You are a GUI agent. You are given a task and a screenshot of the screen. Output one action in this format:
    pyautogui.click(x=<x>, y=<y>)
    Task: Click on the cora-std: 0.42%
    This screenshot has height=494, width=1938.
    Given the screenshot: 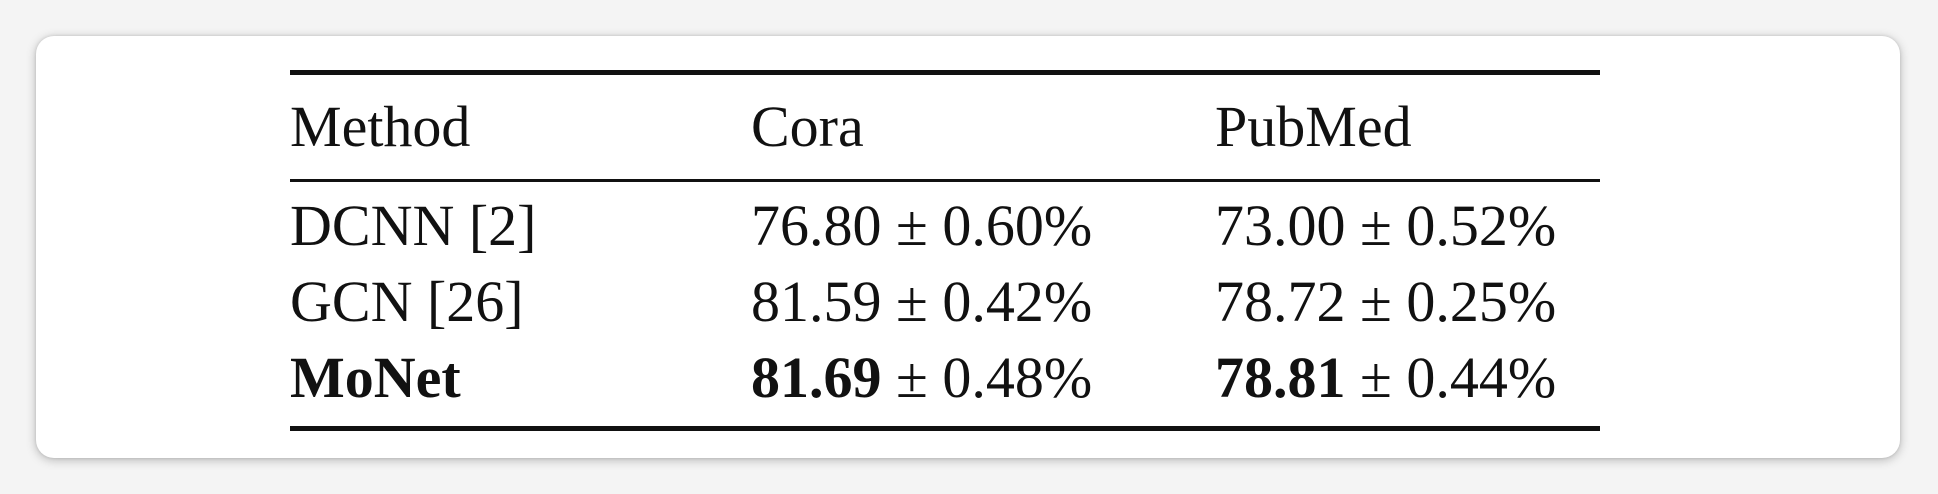 What is the action you would take?
    pyautogui.click(x=1017, y=301)
    